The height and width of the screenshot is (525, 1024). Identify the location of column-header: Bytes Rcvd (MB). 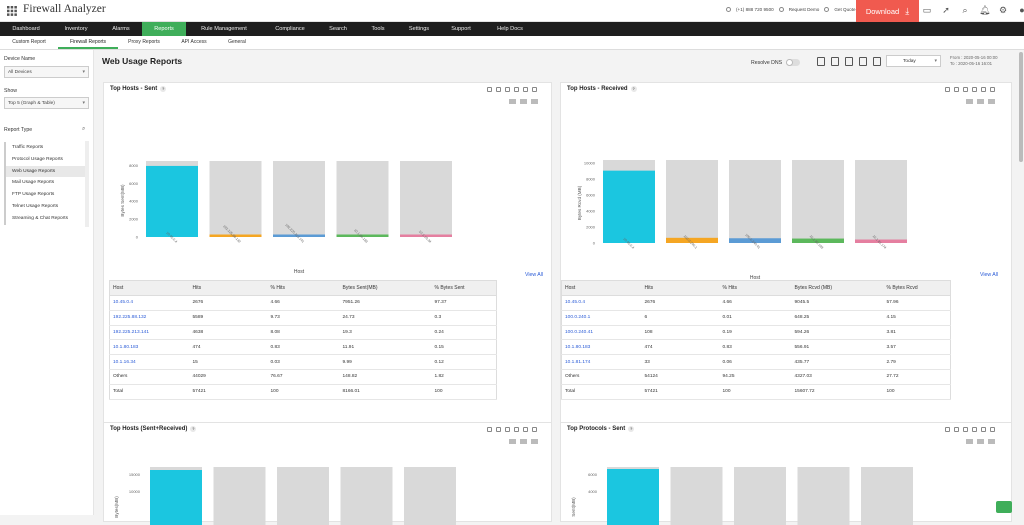
(837, 288).